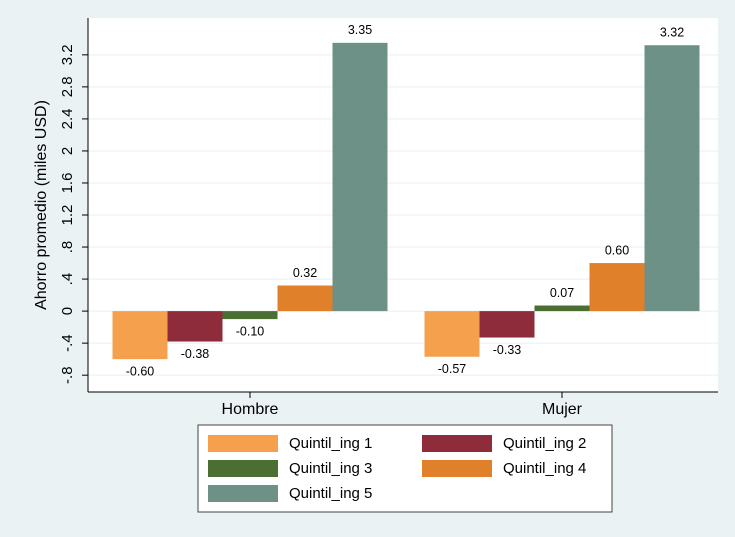 Image resolution: width=735 pixels, height=537 pixels. I want to click on value-label: -0.33, so click(507, 350).